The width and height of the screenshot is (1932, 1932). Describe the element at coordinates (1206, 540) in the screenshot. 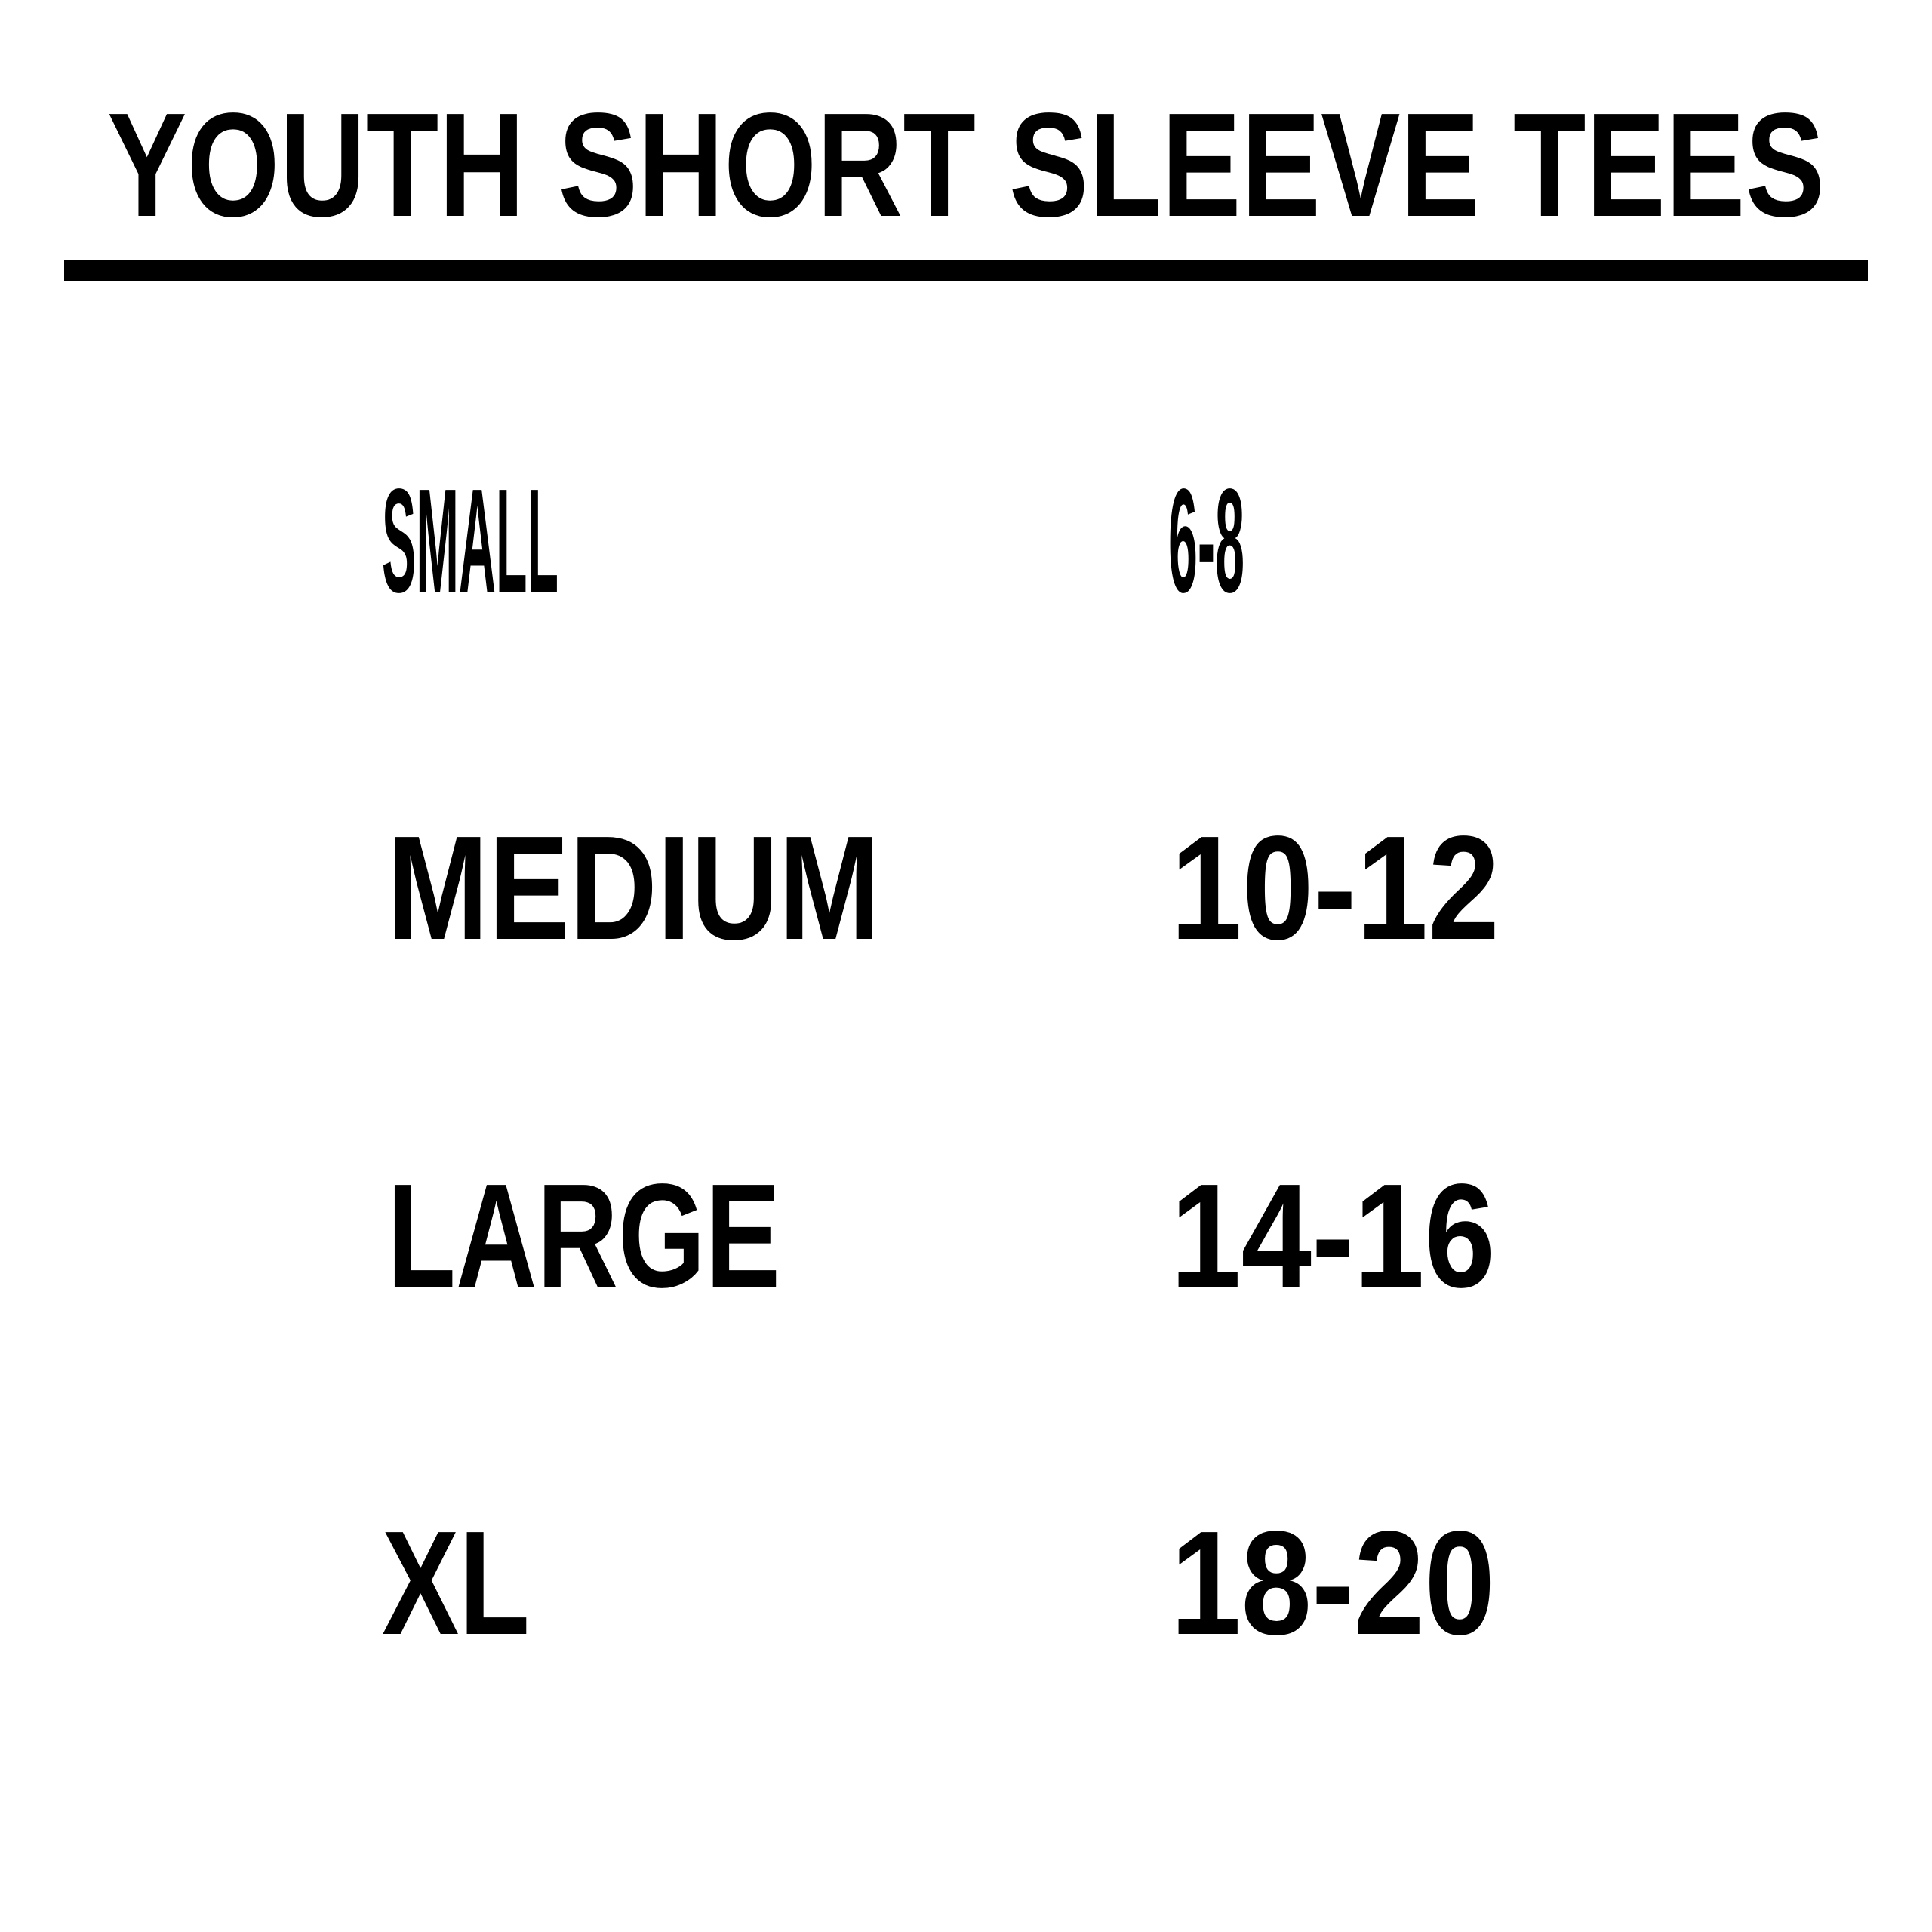

I see `size-range: 6-8` at that location.